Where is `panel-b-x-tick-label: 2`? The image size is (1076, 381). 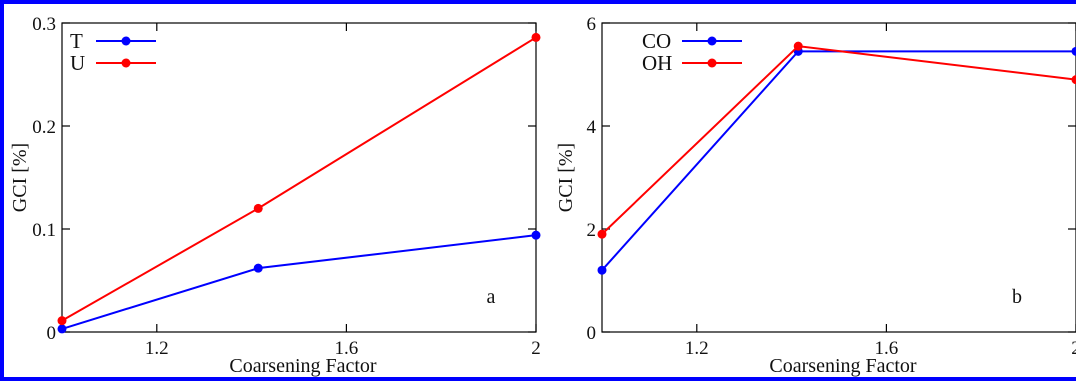 panel-b-x-tick-label: 2 is located at coordinates (1073, 348).